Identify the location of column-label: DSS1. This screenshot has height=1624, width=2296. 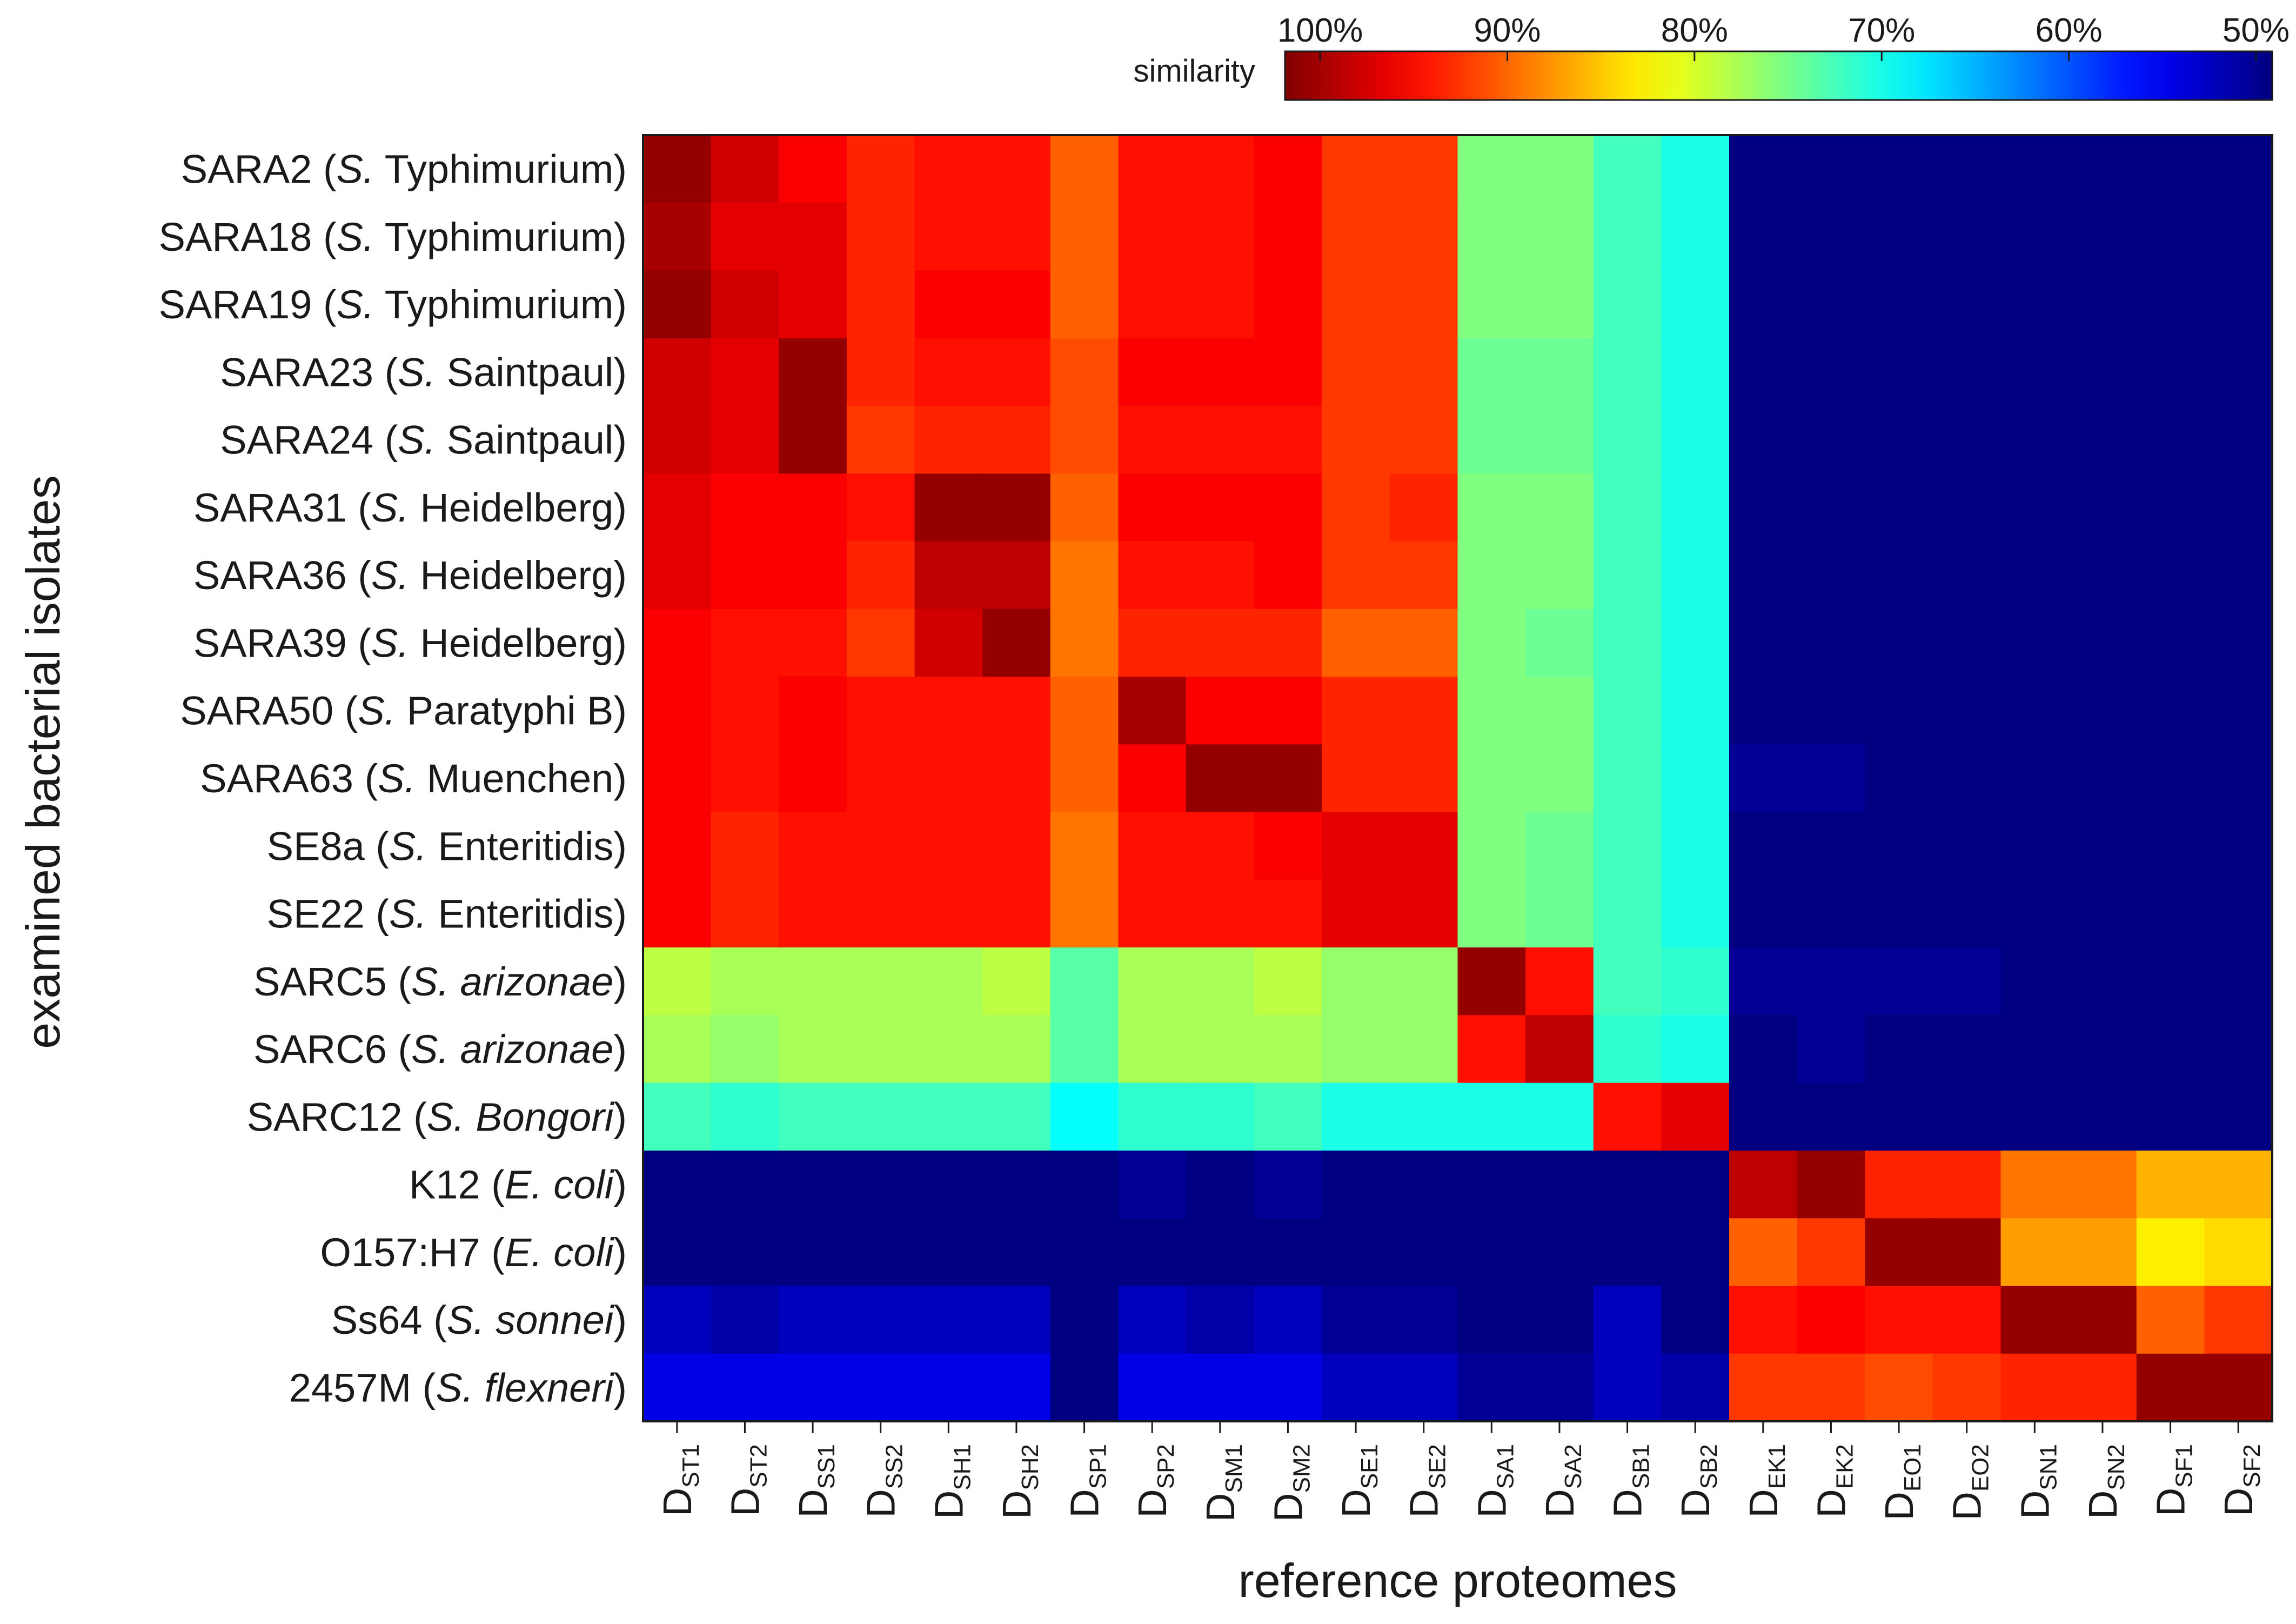
(815, 1481).